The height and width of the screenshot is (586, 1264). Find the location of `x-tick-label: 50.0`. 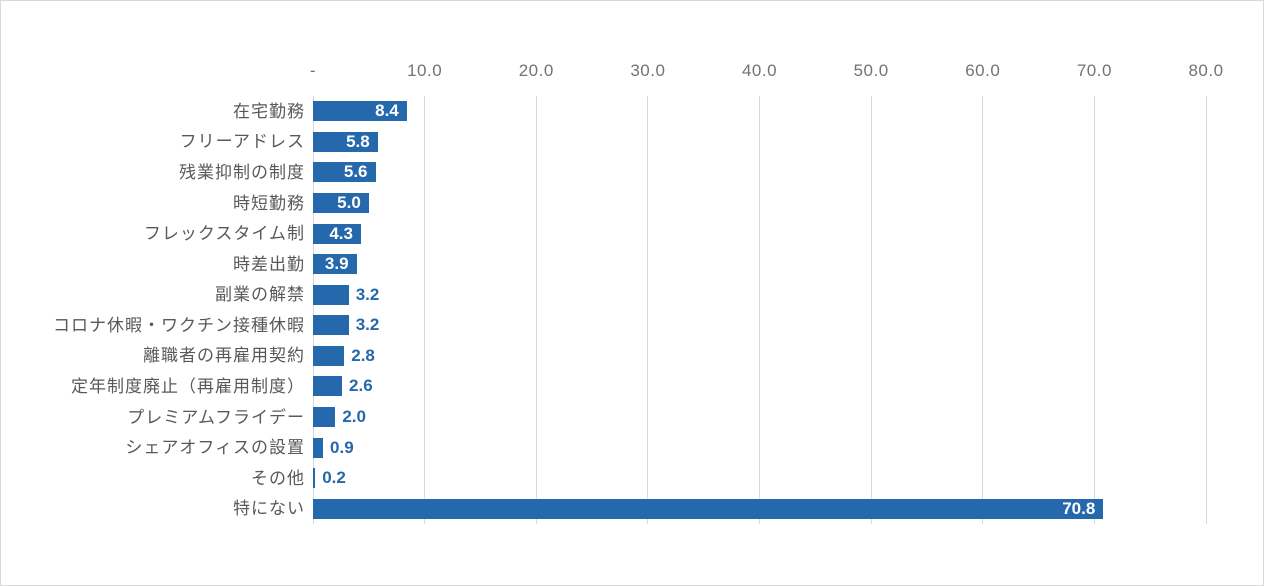

x-tick-label: 50.0 is located at coordinates (871, 70).